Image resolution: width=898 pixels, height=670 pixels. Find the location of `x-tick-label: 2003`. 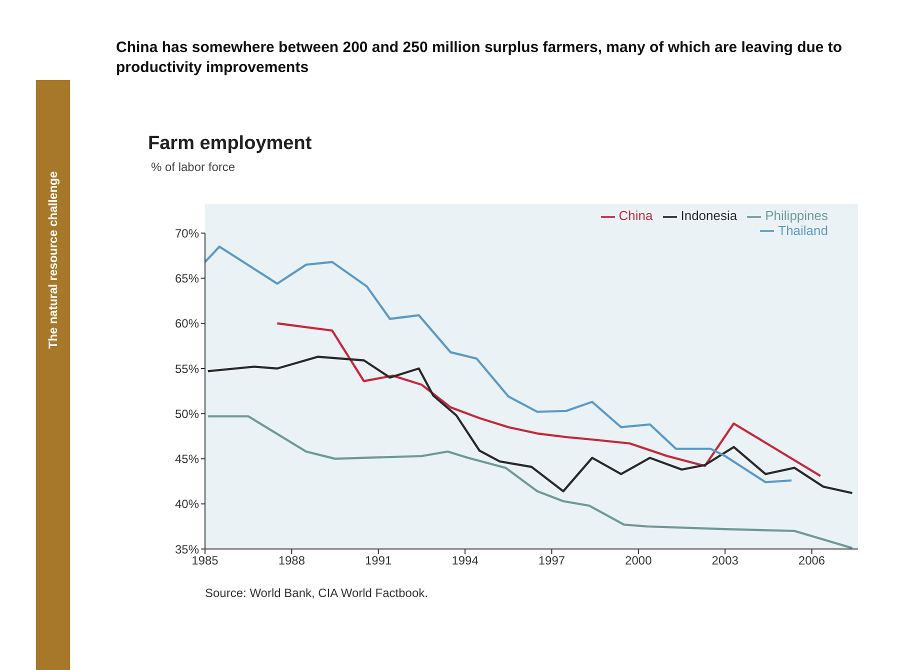

x-tick-label: 2003 is located at coordinates (725, 561).